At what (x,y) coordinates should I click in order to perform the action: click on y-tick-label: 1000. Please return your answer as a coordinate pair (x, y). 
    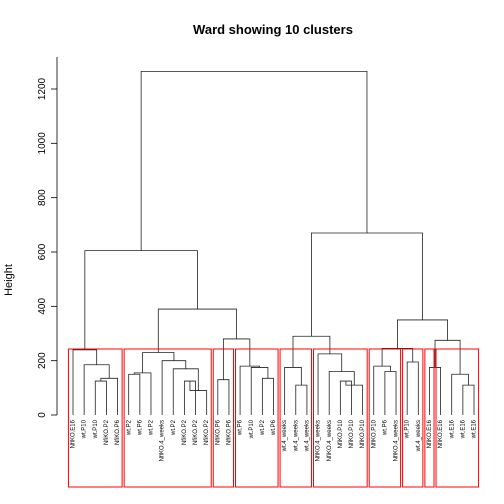
    Looking at the image, I should click on (42, 143).